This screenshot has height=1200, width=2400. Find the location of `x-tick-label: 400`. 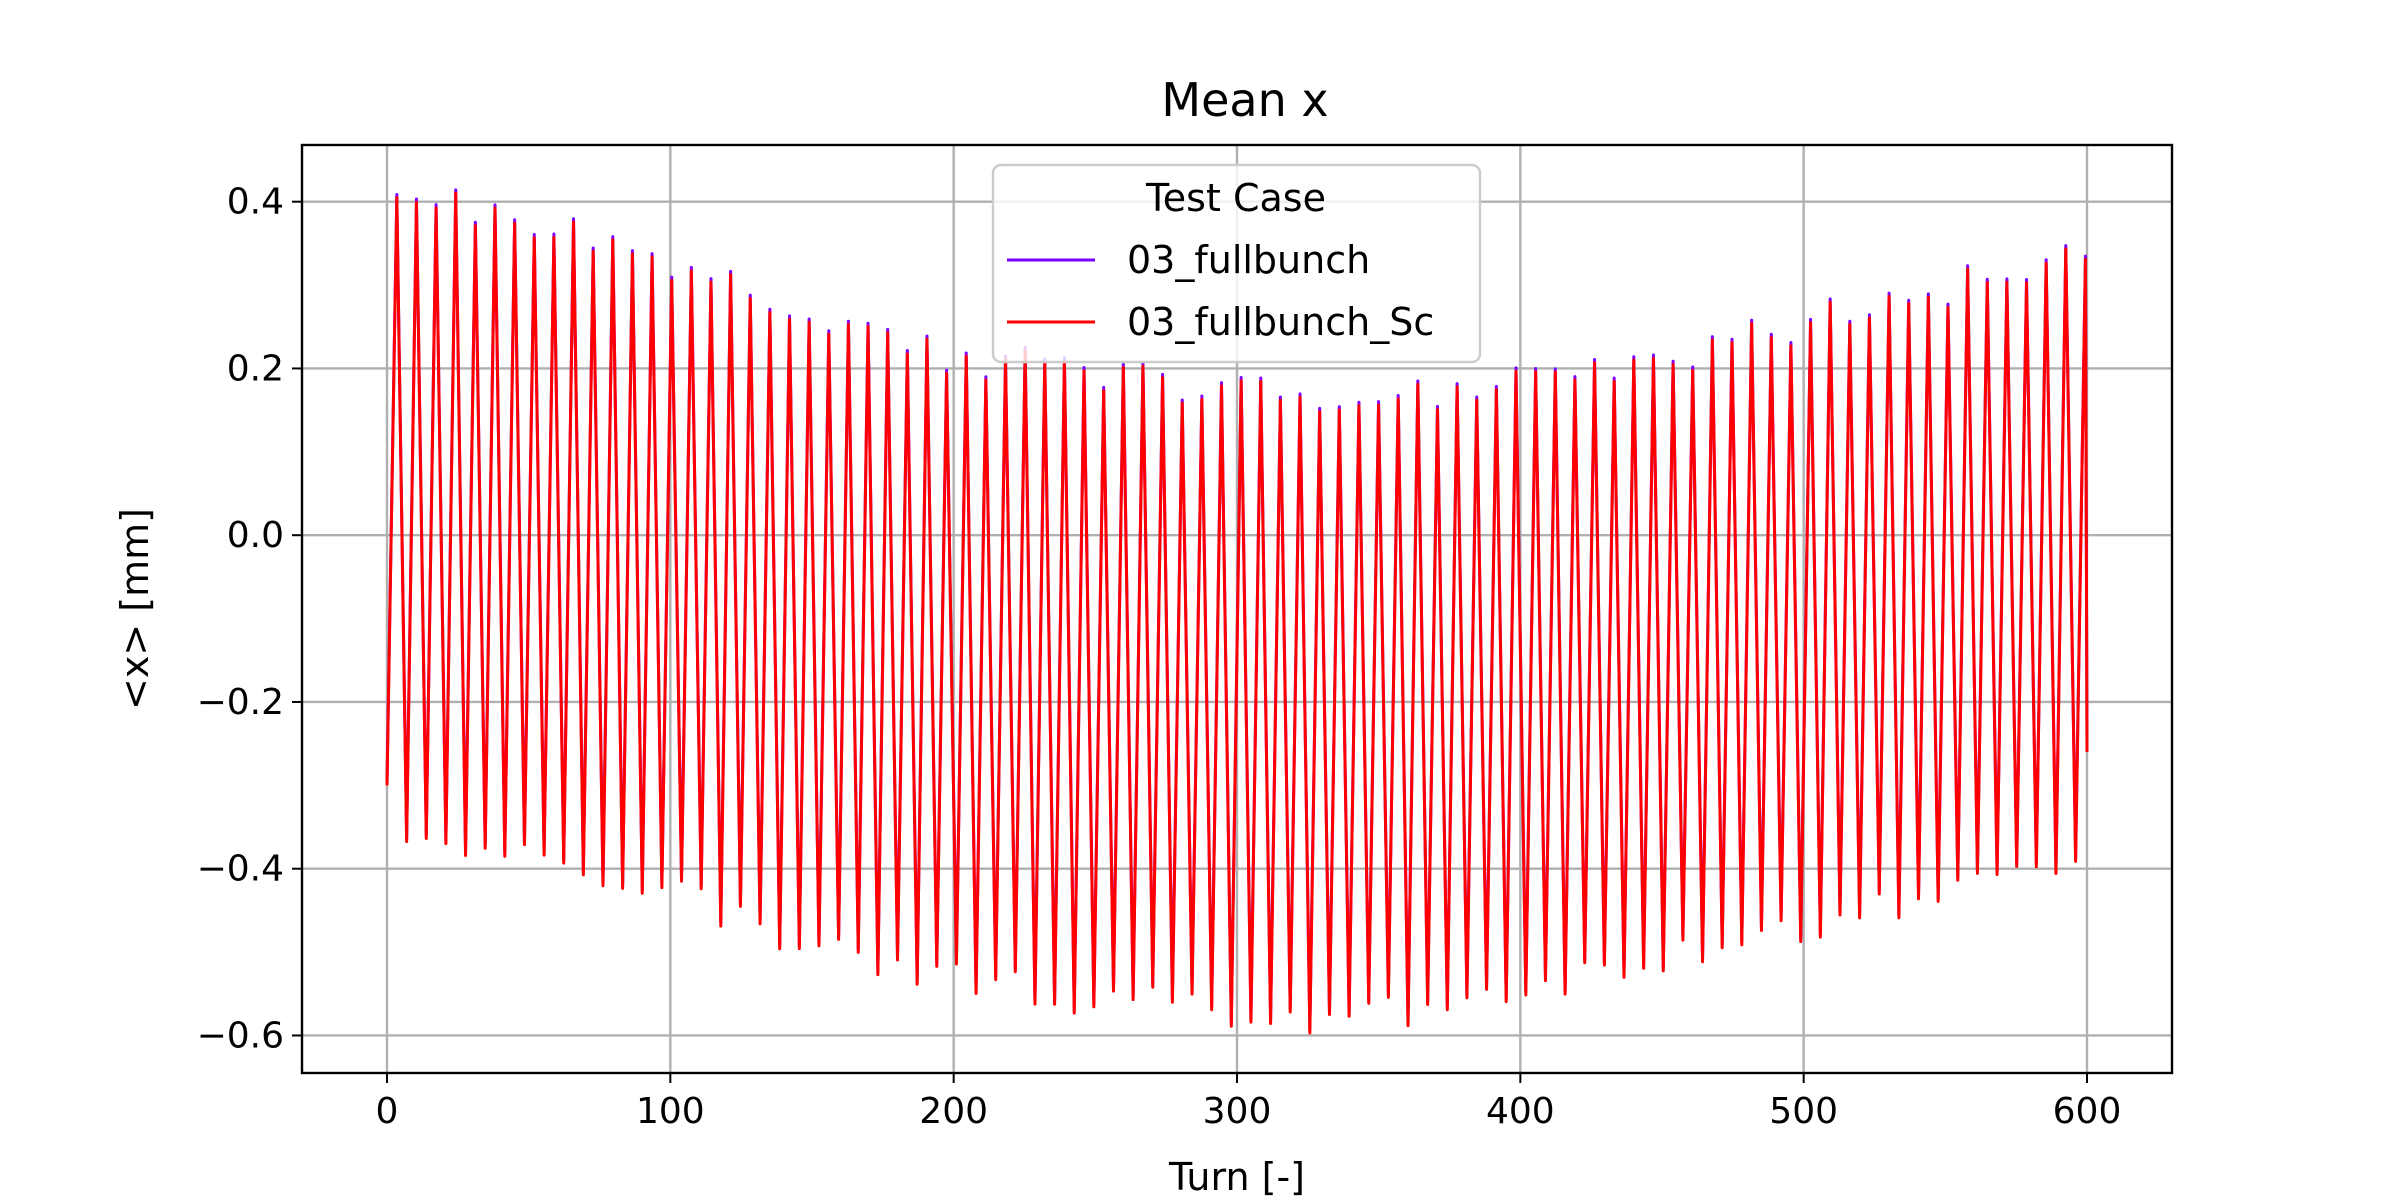

x-tick-label: 400 is located at coordinates (1520, 1111).